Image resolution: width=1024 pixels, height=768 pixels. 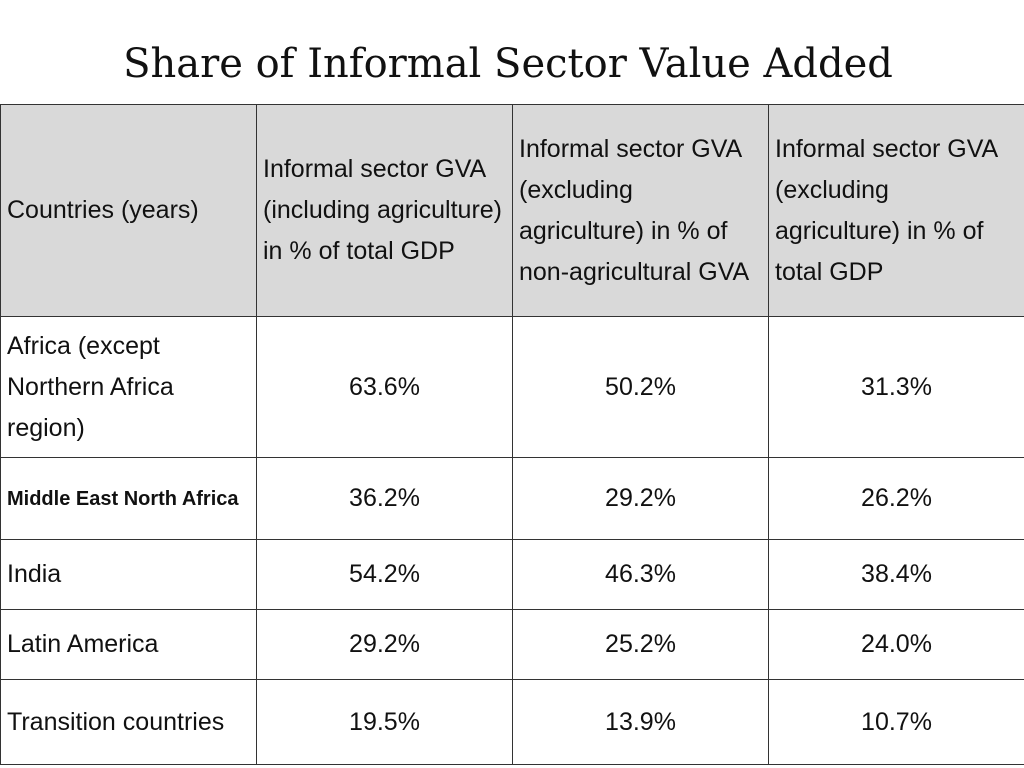 What do you see at coordinates (896, 574) in the screenshot?
I see `row-value: 38.4%` at bounding box center [896, 574].